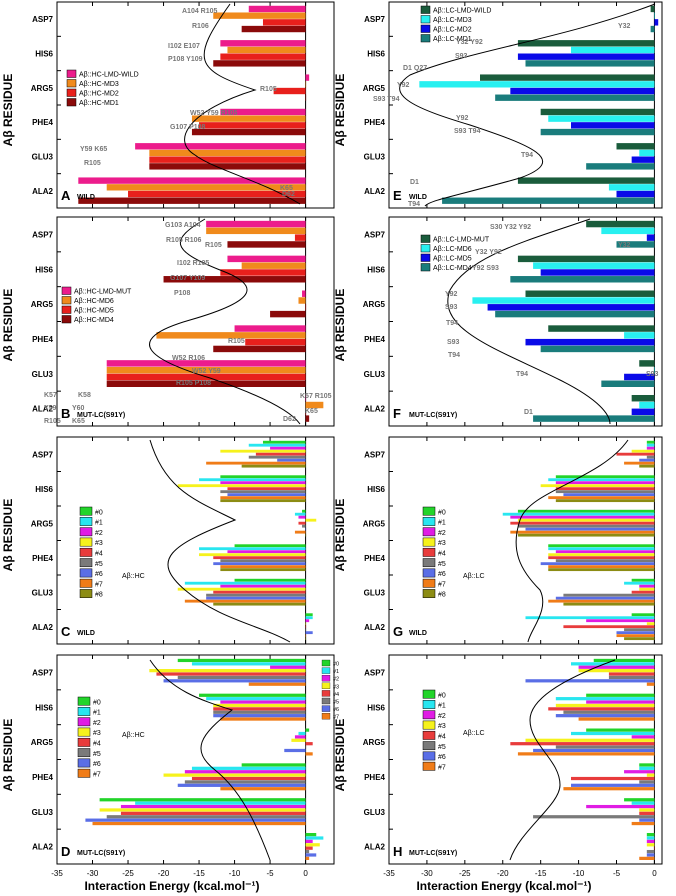 The width and height of the screenshot is (676, 896). What do you see at coordinates (65, 413) in the screenshot?
I see `panel-letter: B` at bounding box center [65, 413].